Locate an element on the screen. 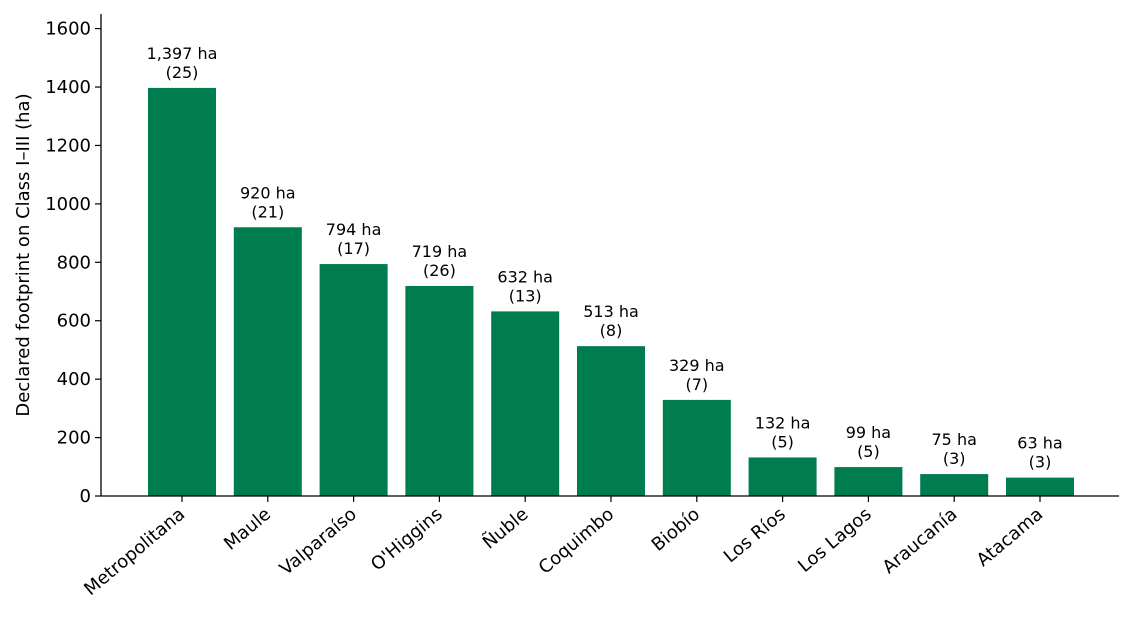 The image size is (1130, 621). x-tick-label-10: Atacama is located at coordinates (1010, 537).